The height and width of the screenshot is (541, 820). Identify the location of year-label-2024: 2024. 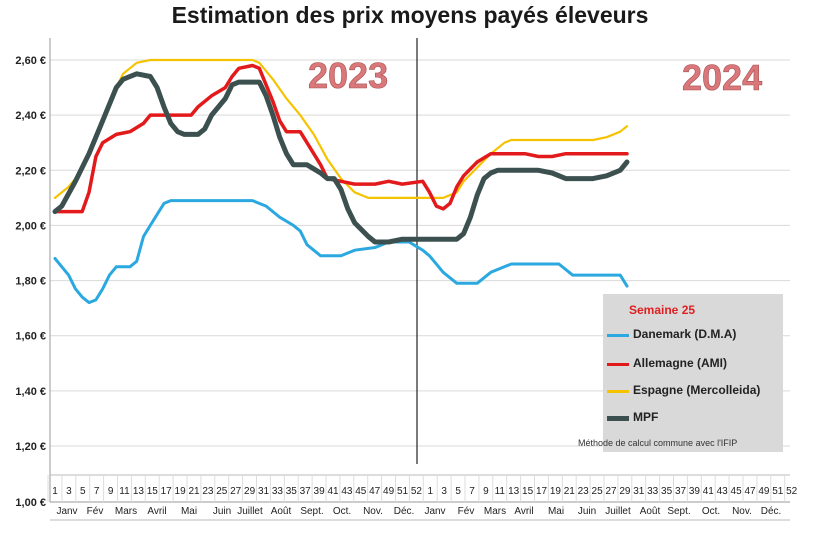
(722, 77).